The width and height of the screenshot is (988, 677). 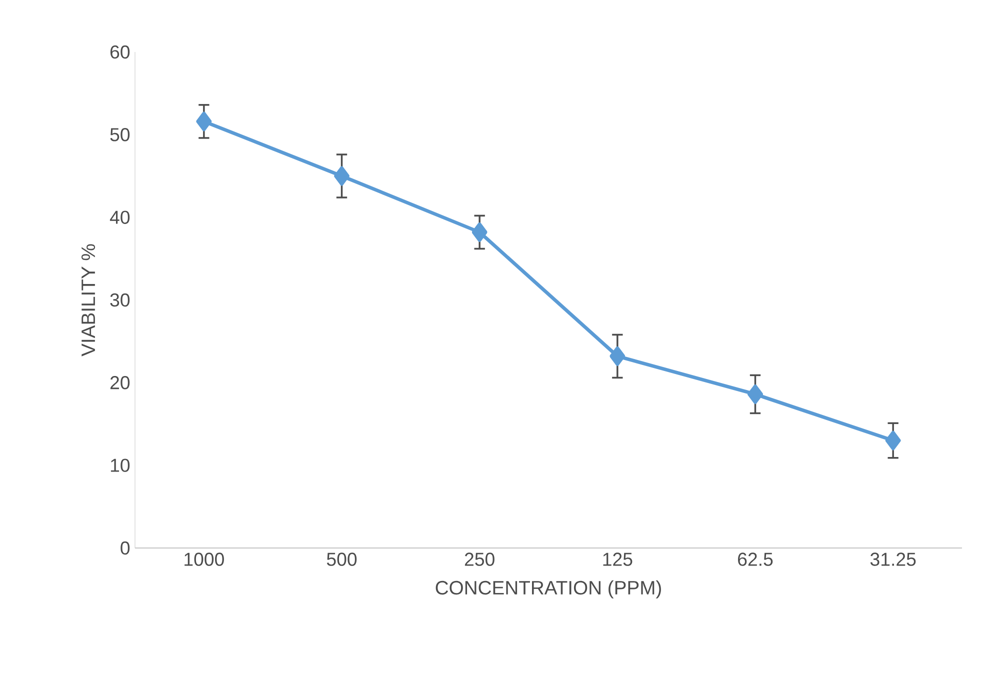 What do you see at coordinates (120, 217) in the screenshot?
I see `y-tick-label: 40` at bounding box center [120, 217].